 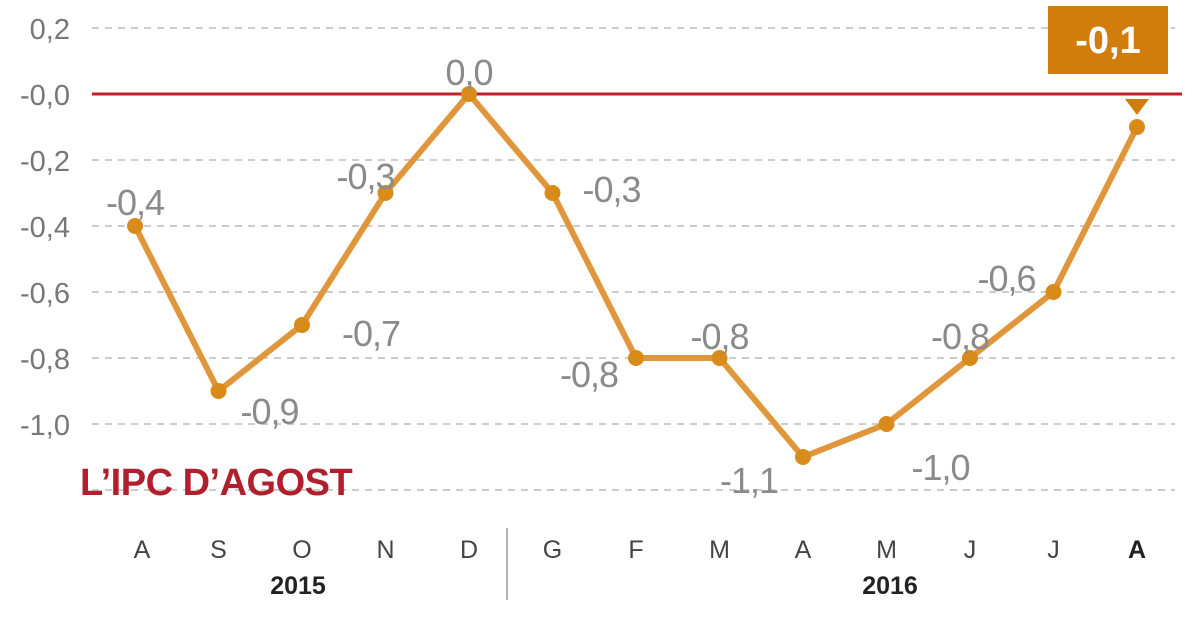 I want to click on y-tick-label: -1,0, so click(x=45, y=426).